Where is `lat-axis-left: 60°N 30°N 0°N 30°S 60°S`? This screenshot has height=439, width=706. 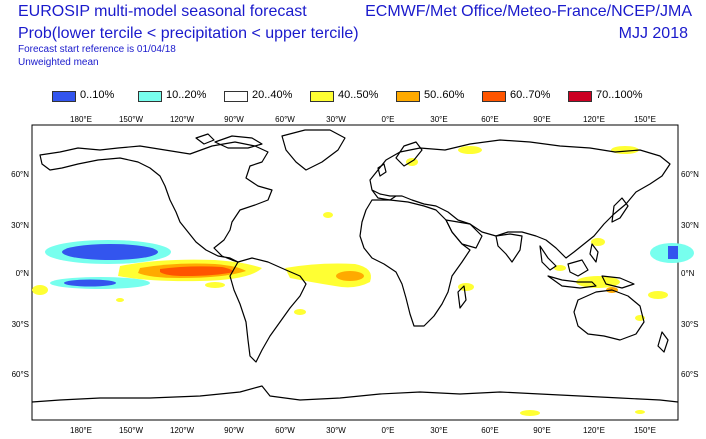 lat-axis-left: 60°N 30°N 0°N 30°S 60°S is located at coordinates (20, 274).